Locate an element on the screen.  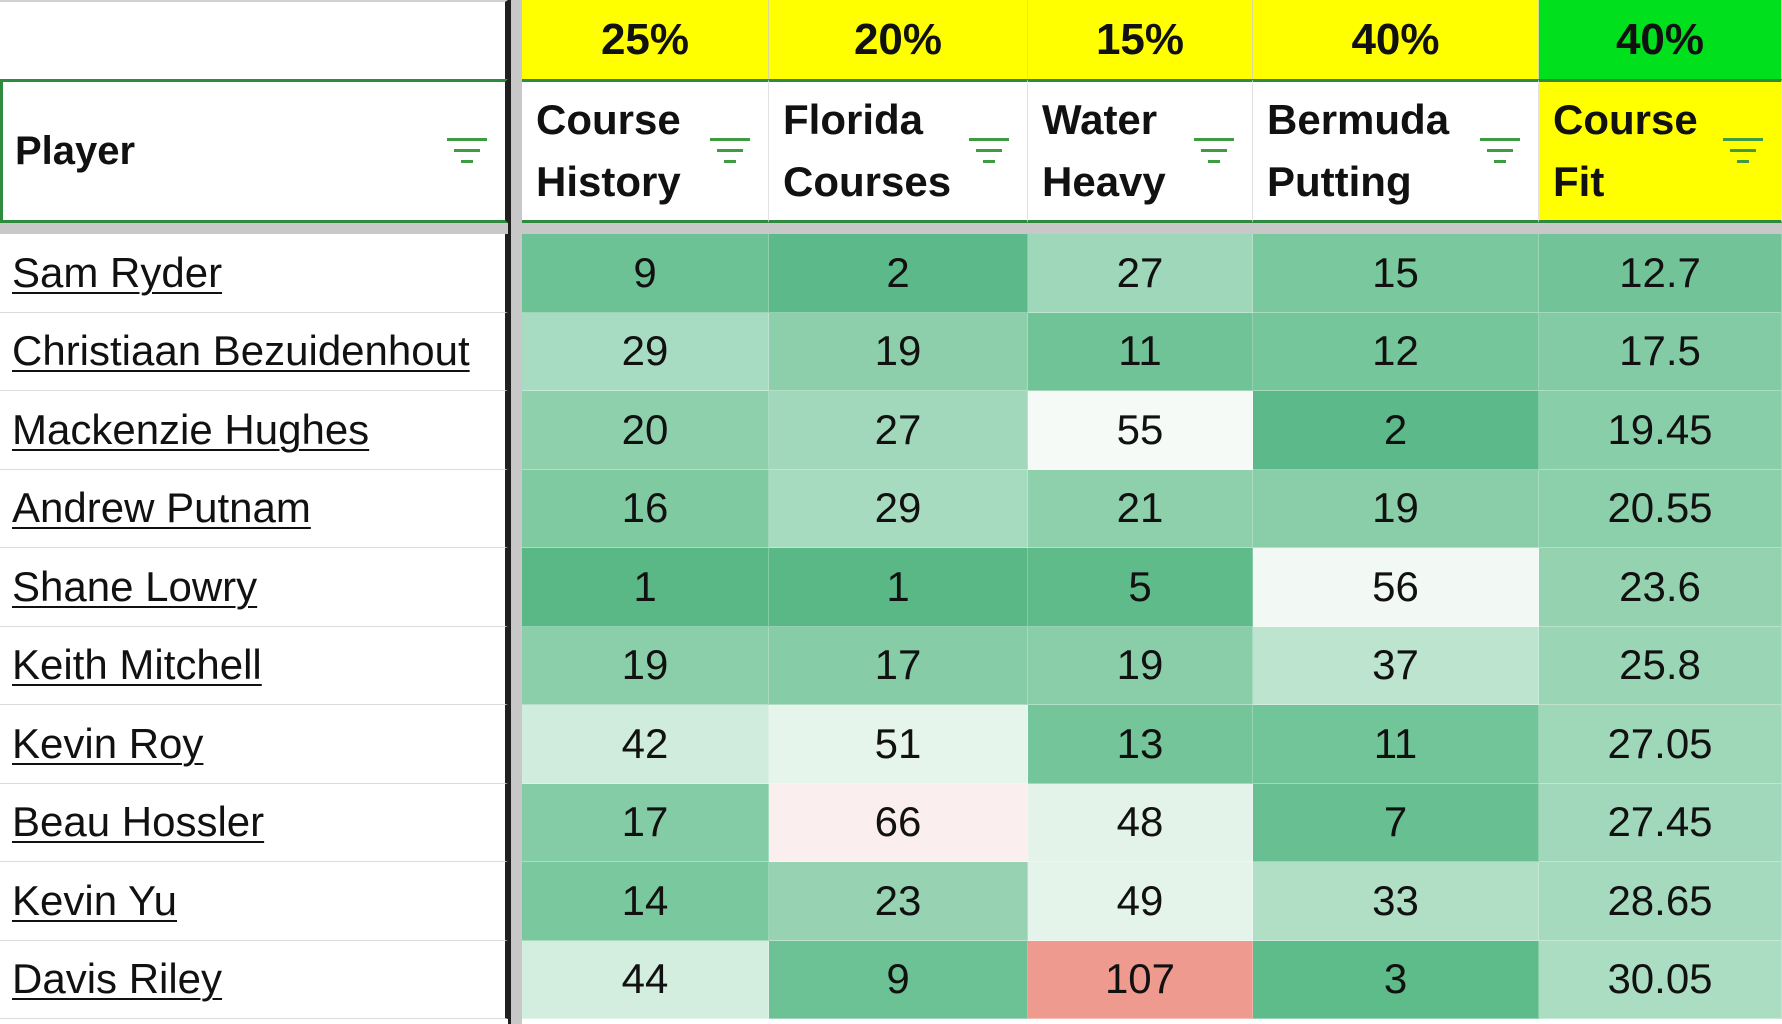
player-link: Shane Lowry is located at coordinates (135, 586).